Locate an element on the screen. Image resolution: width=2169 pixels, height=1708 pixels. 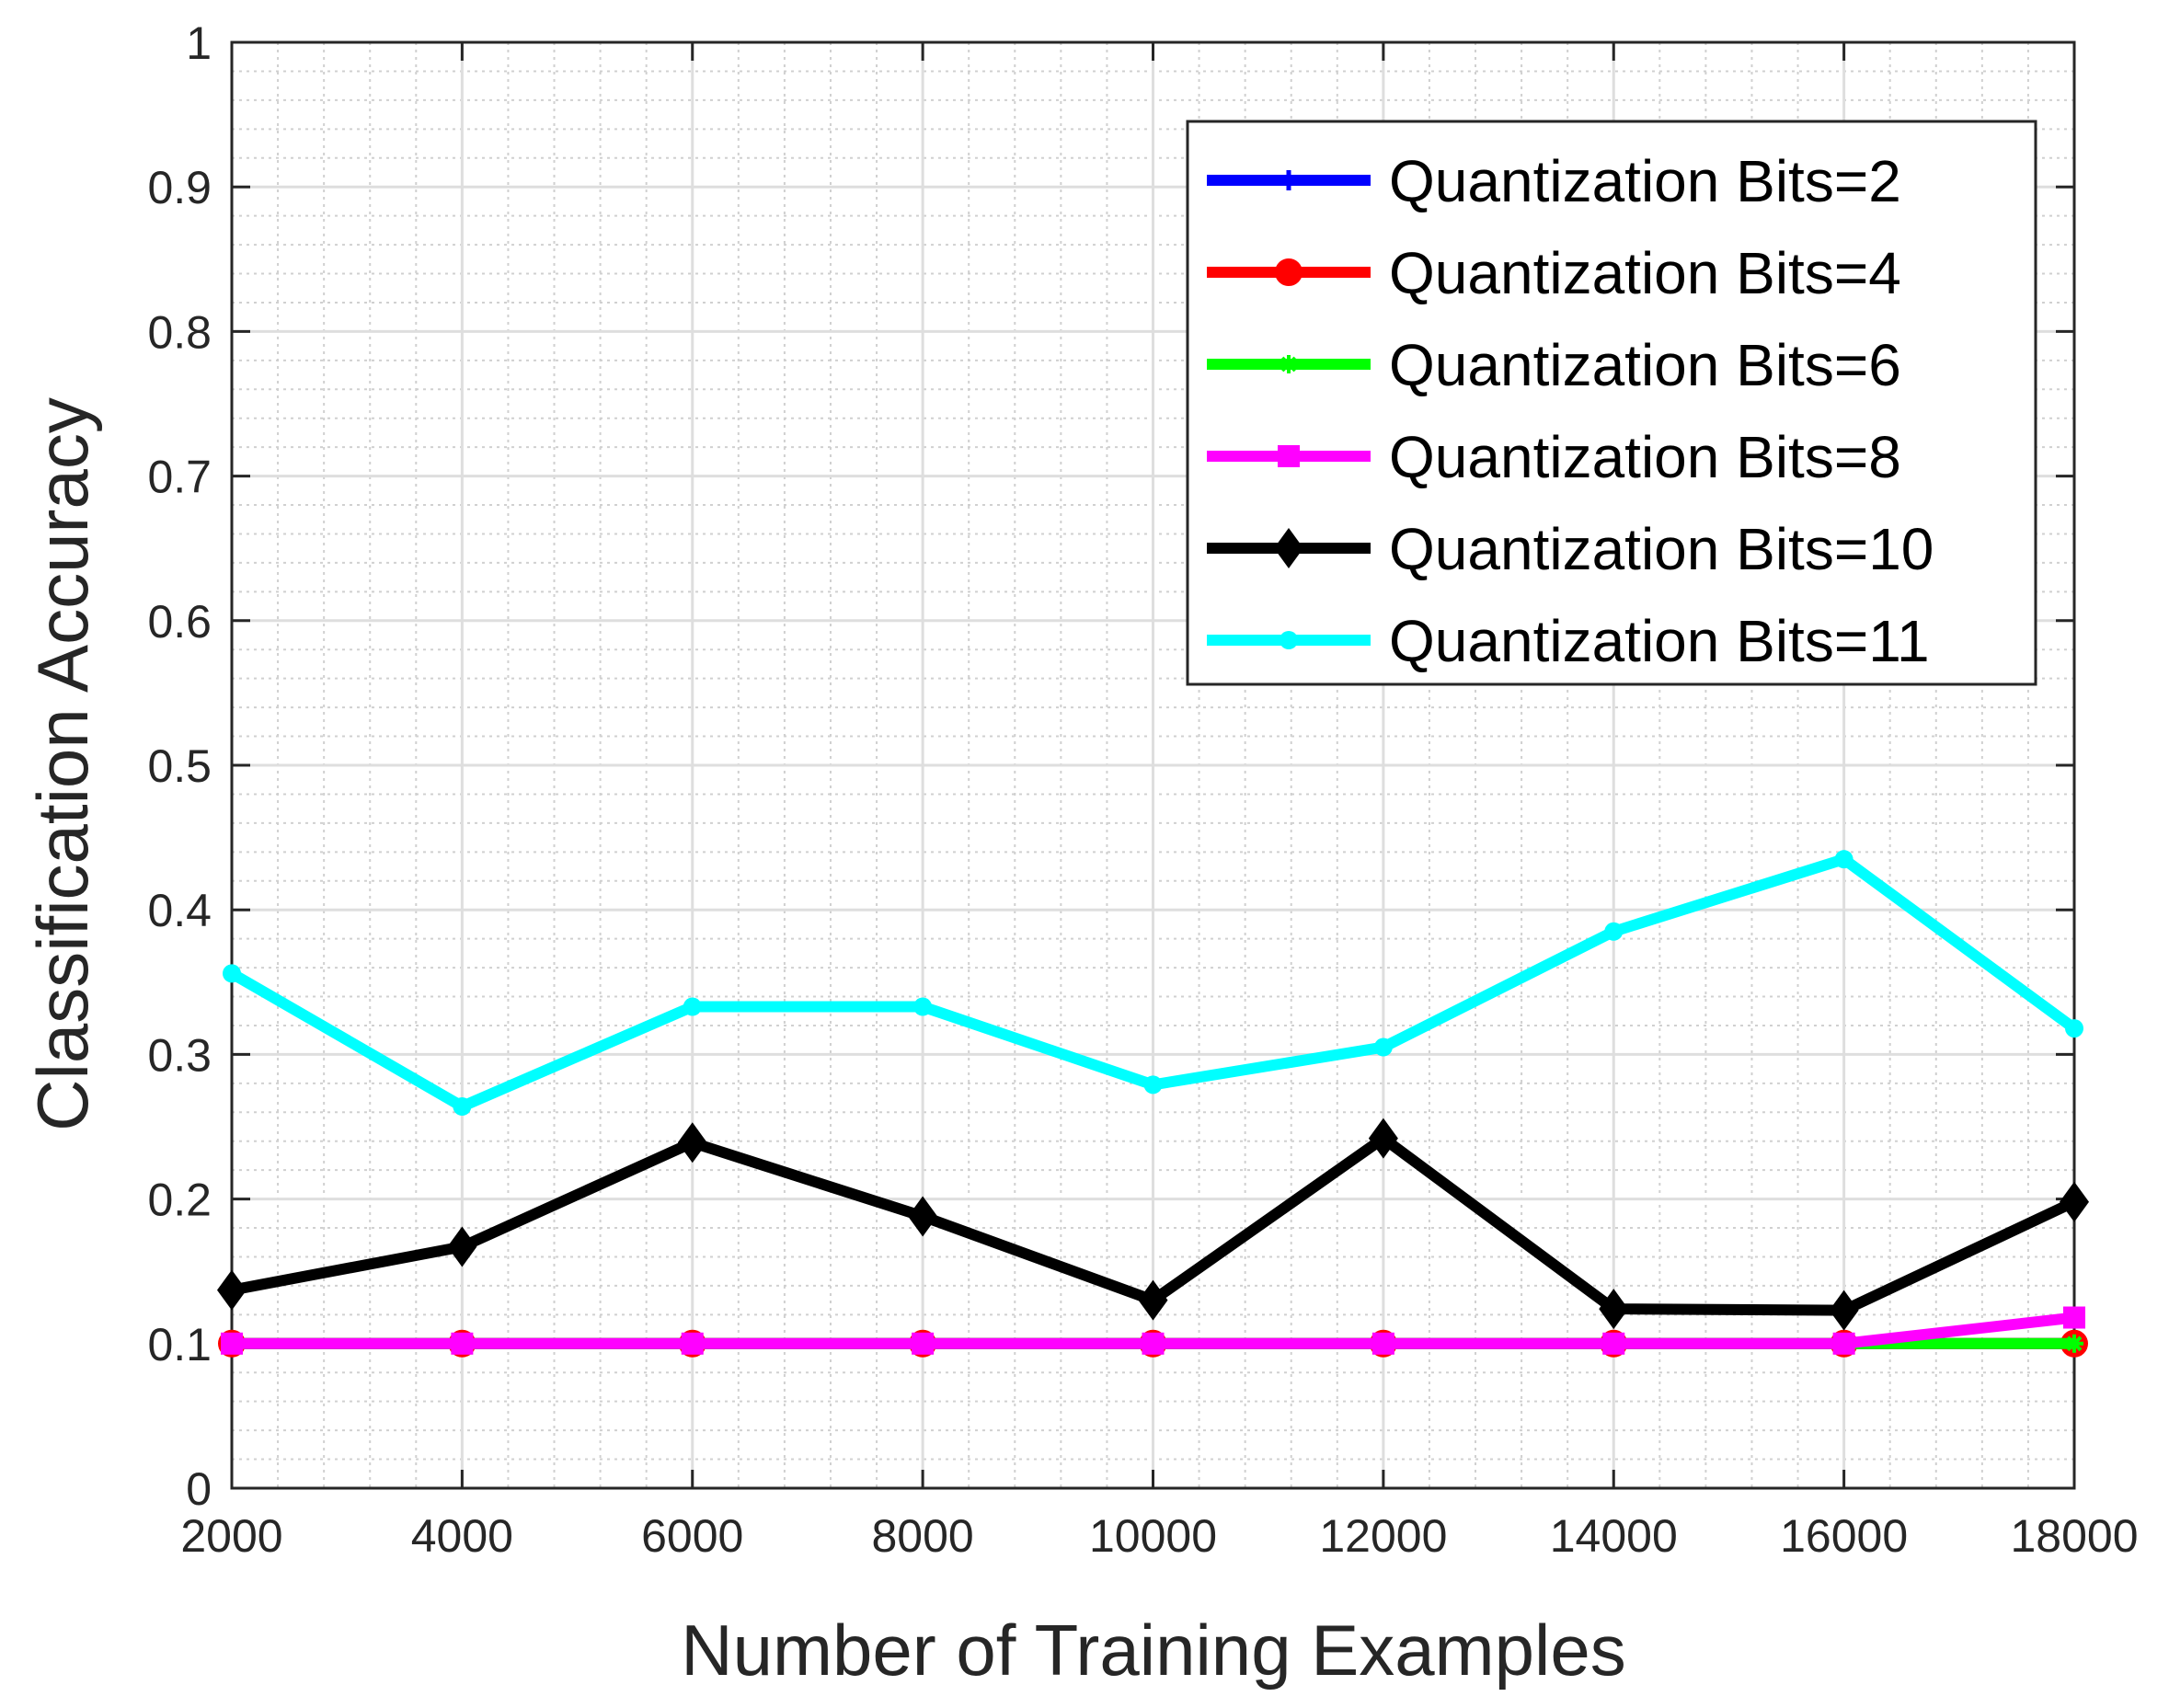
legend-item: Quantization Bits=11 is located at coordinates (1568, 641).